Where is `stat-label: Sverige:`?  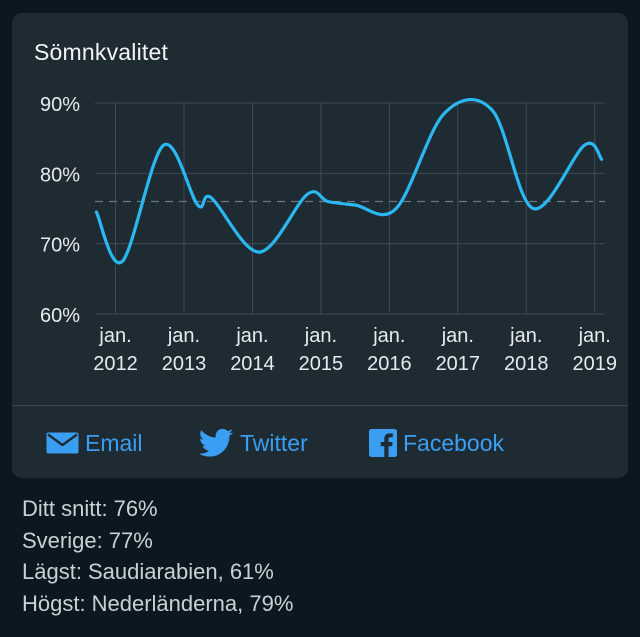 stat-label: Sverige: is located at coordinates (62, 540).